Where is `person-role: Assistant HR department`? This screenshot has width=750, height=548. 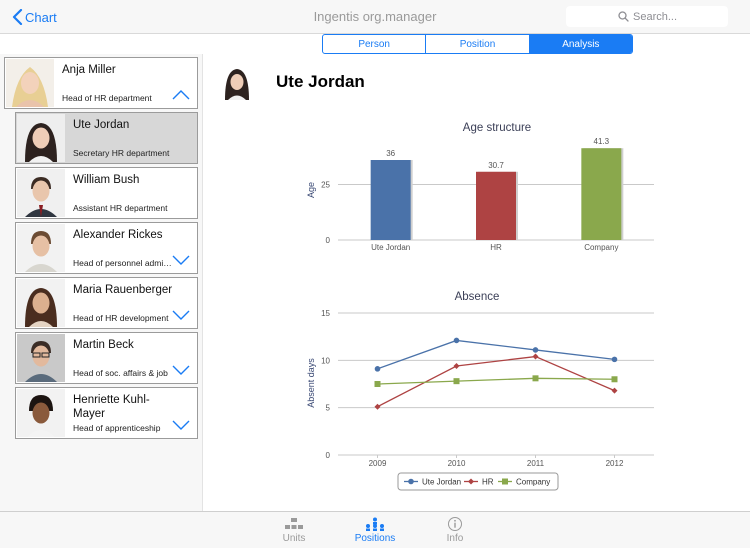 person-role: Assistant HR department is located at coordinates (120, 208).